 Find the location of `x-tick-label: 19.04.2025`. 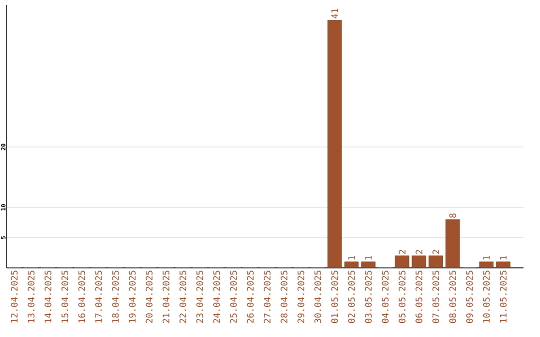

x-tick-label: 19.04.2025 is located at coordinates (132, 296).